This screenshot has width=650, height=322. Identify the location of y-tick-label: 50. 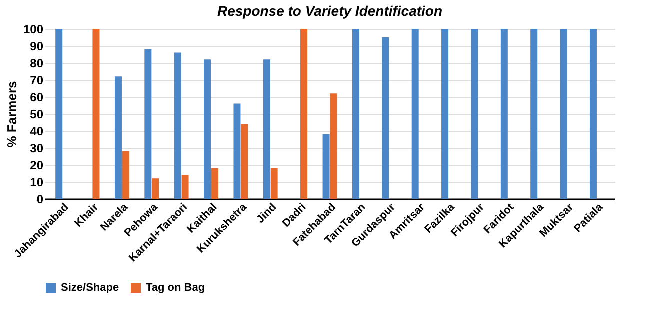
(37, 115).